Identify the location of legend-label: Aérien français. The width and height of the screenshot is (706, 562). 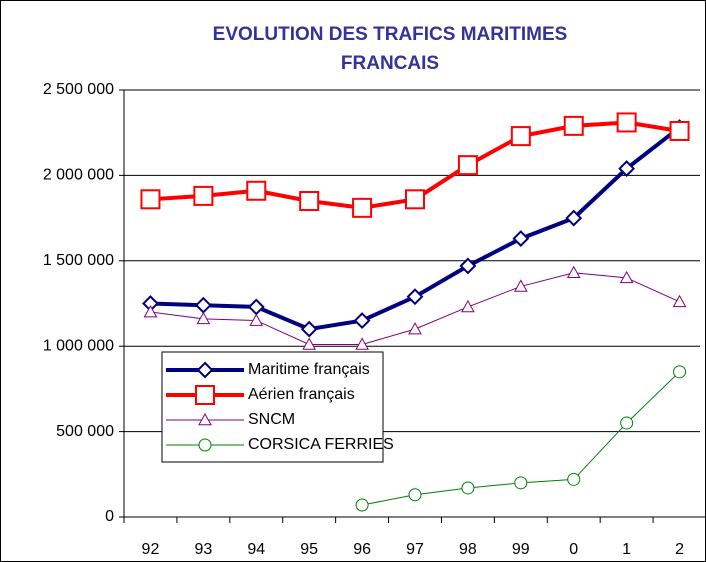
(301, 394).